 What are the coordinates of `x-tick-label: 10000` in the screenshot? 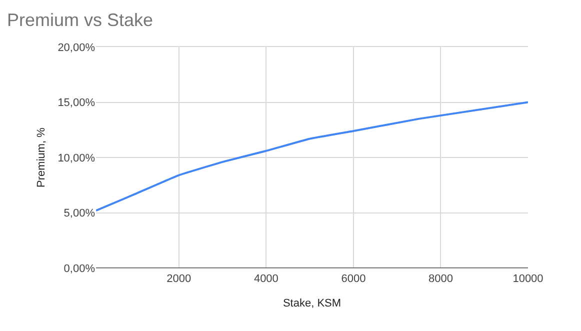 It's located at (528, 279).